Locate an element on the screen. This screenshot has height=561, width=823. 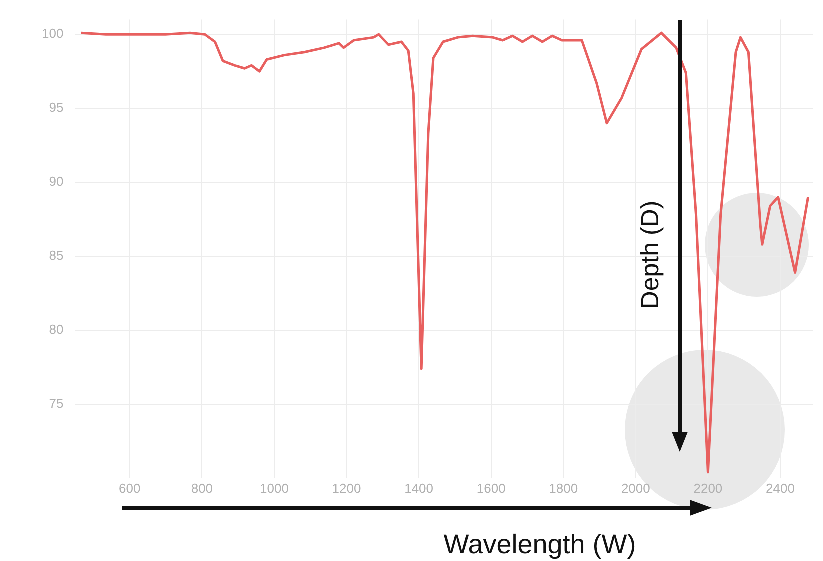
x-tick-label: 2400 is located at coordinates (780, 488).